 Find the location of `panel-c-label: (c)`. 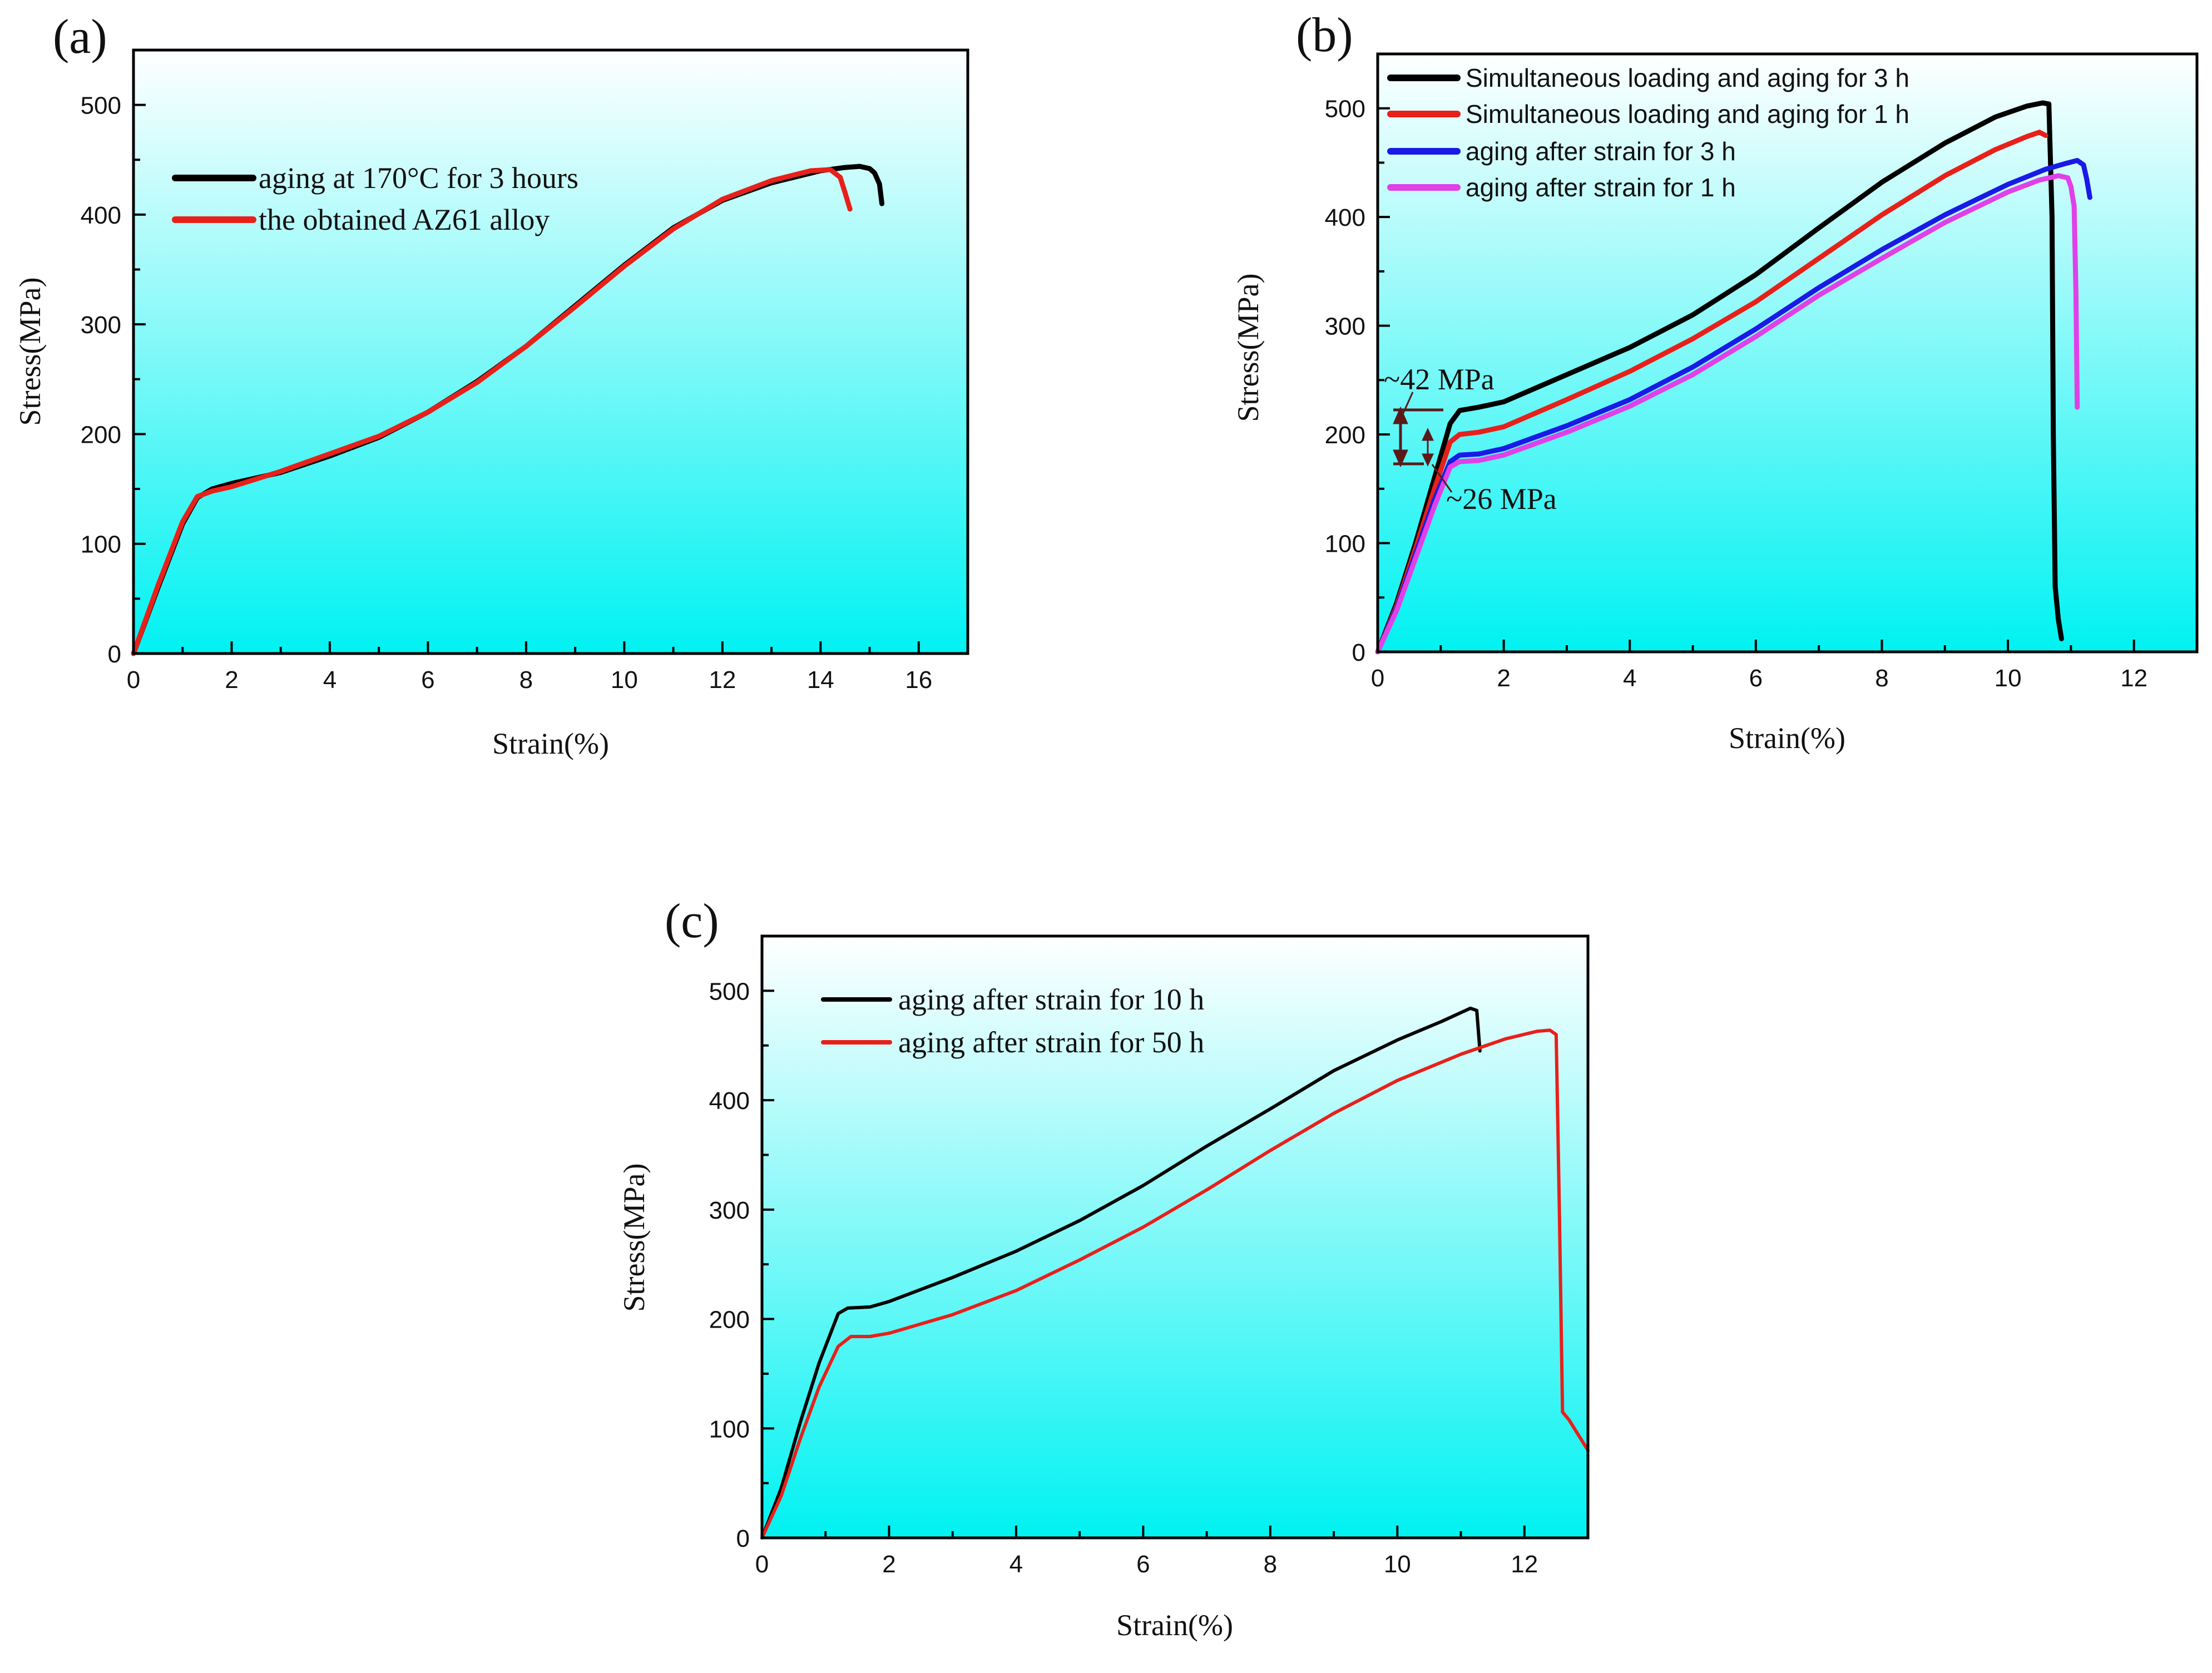

panel-c-label: (c) is located at coordinates (692, 921).